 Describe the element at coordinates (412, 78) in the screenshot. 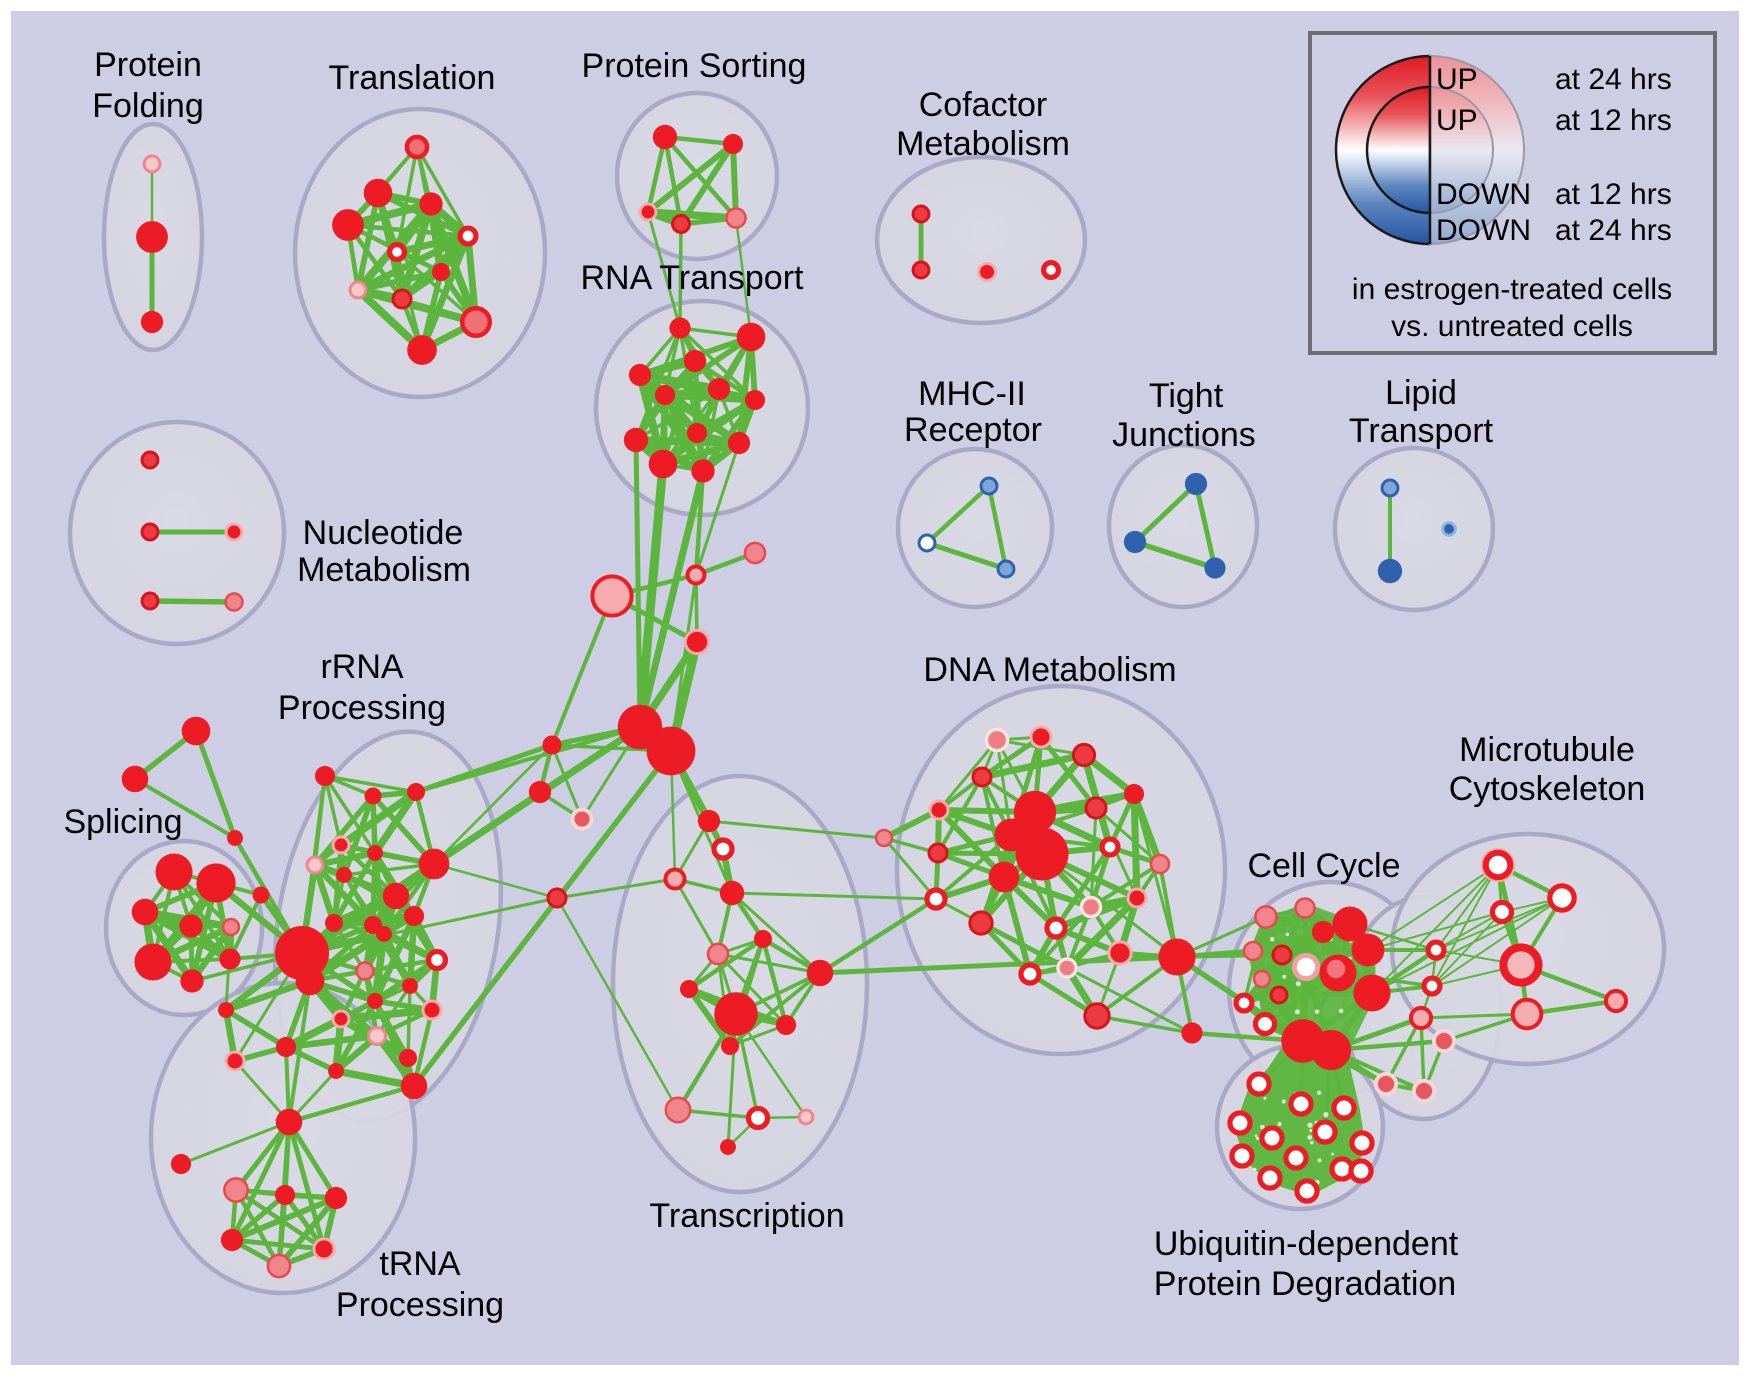

I see `svg-text: Translation` at that location.